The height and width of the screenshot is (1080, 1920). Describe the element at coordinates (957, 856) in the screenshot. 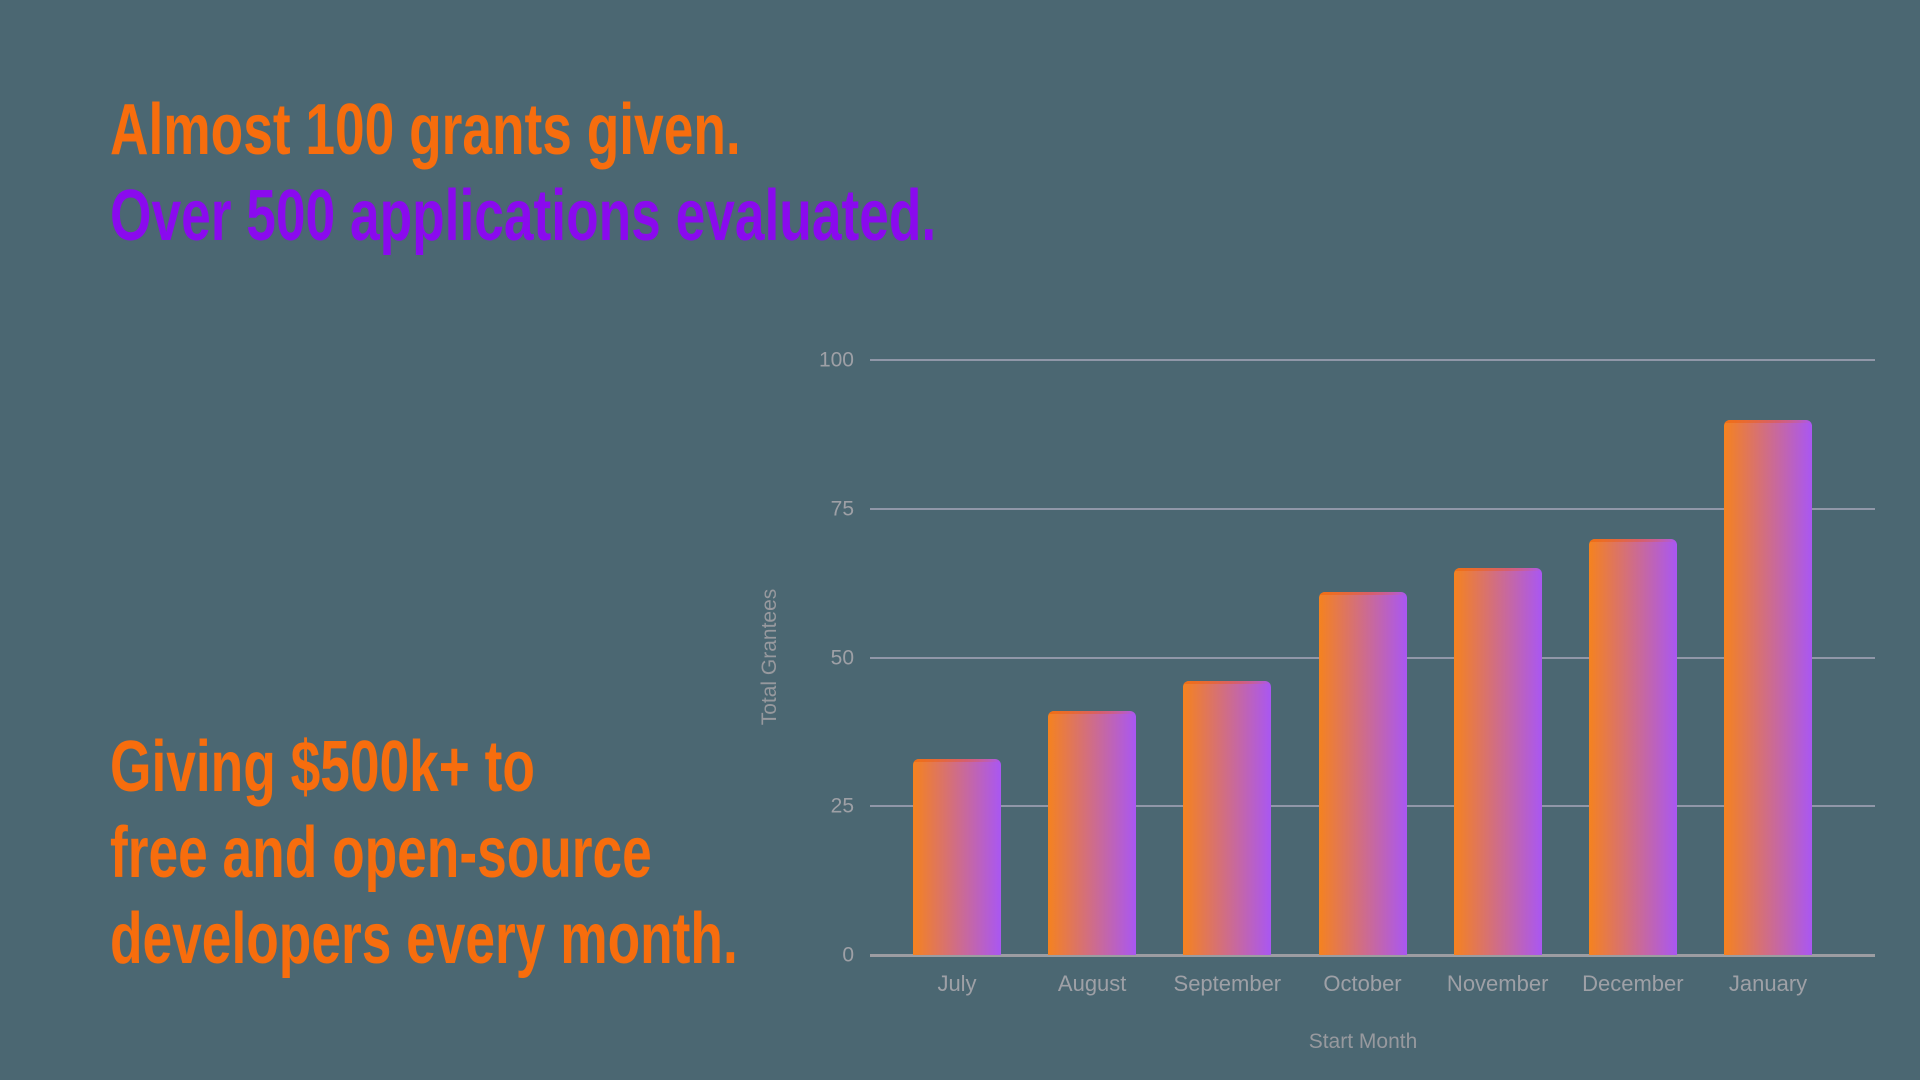

I see `bar-july` at that location.